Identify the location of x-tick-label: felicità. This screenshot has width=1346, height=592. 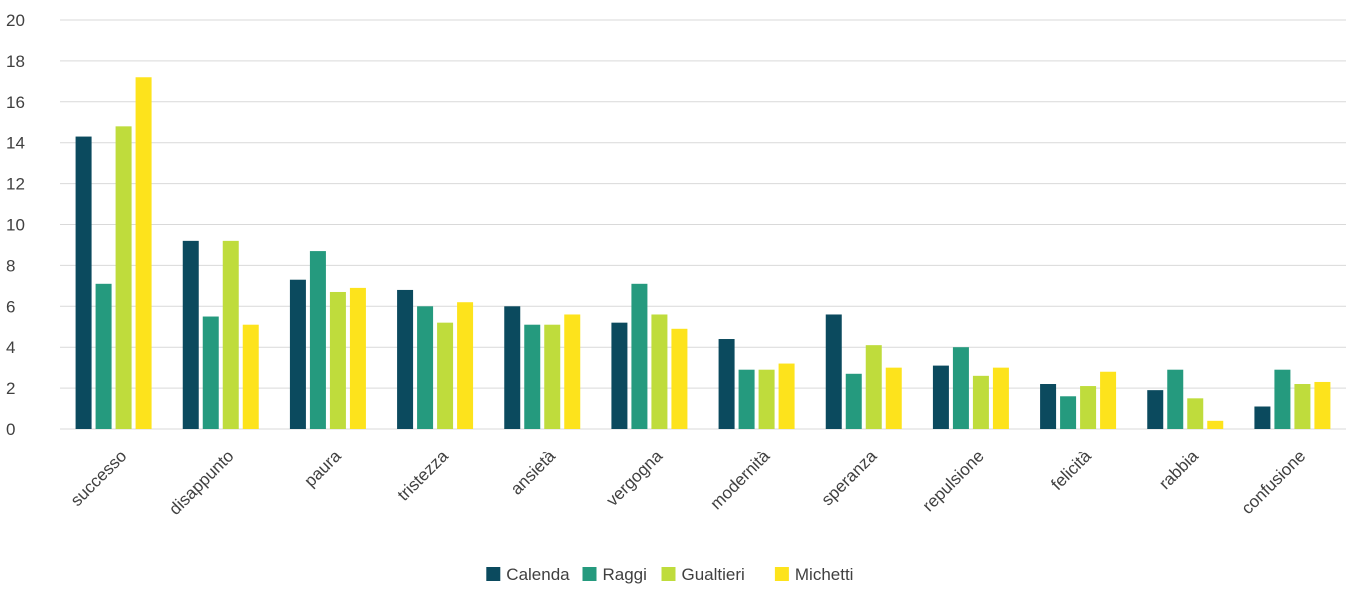
(1071, 470).